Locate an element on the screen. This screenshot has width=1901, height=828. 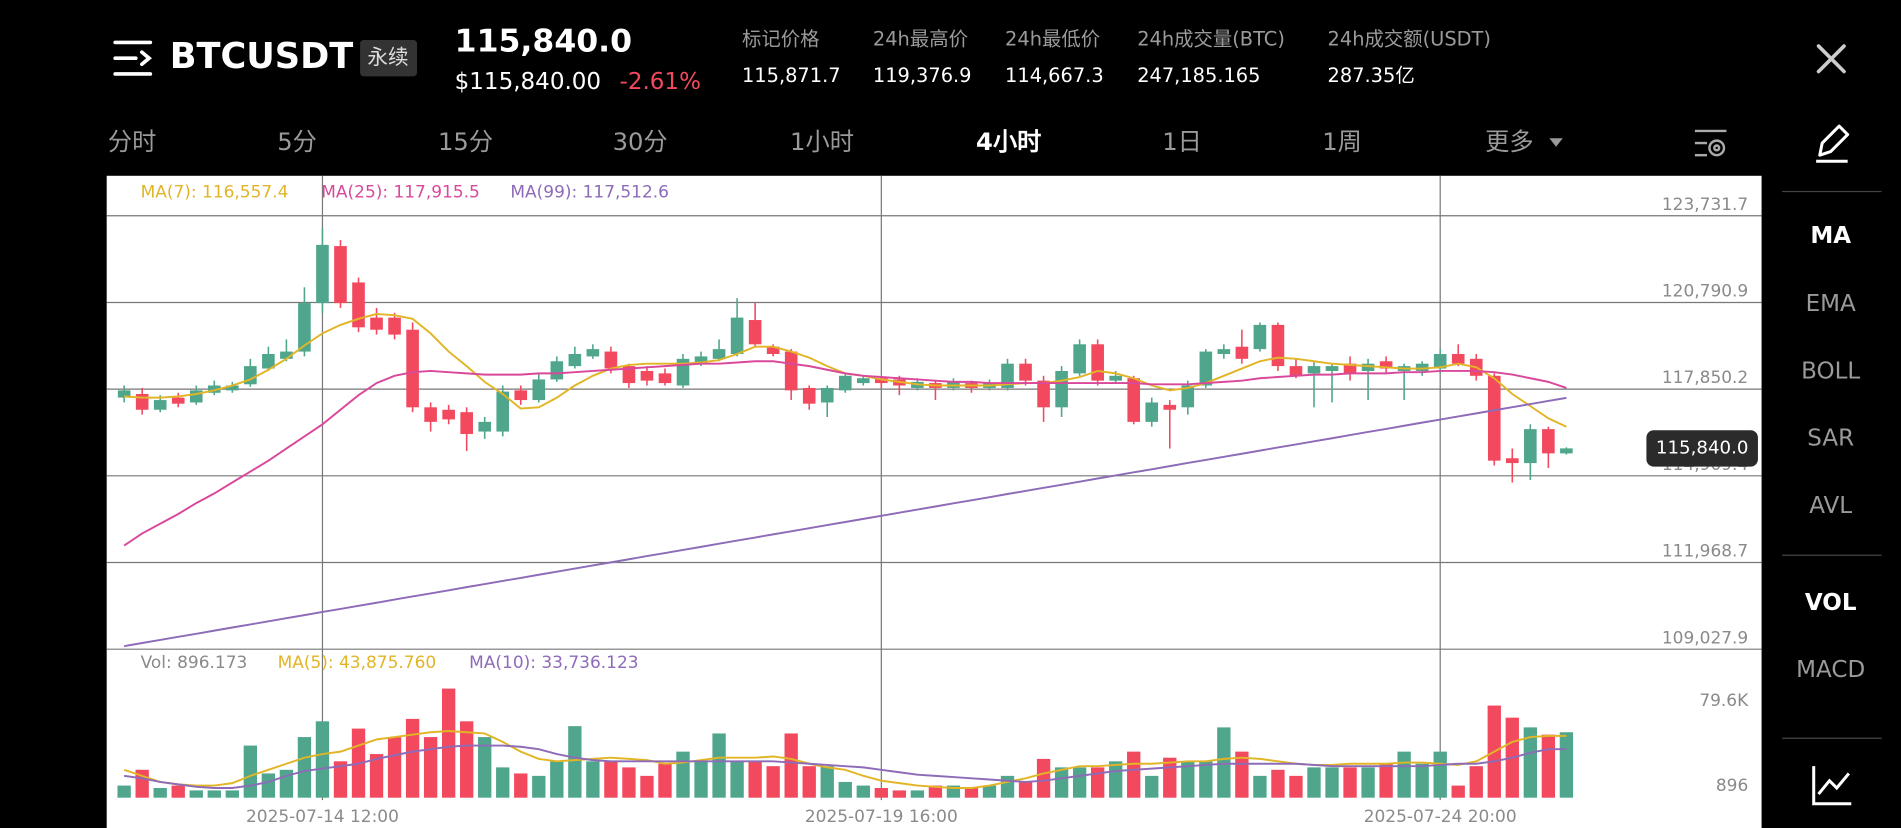
timeframe-tab: 1日 is located at coordinates (1182, 141).